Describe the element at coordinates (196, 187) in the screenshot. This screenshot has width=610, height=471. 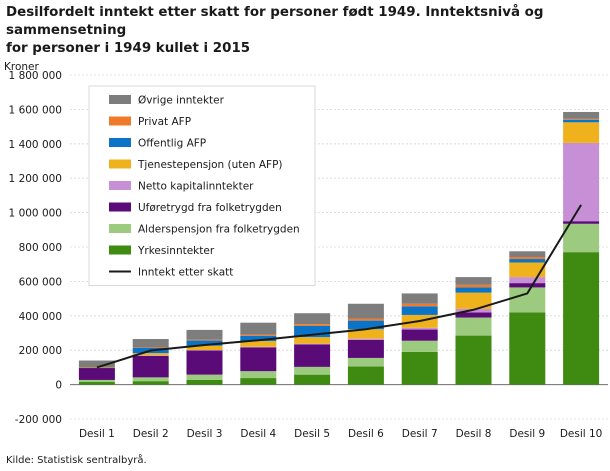
I see `legend-label: Netto kapitalinntekter` at that location.